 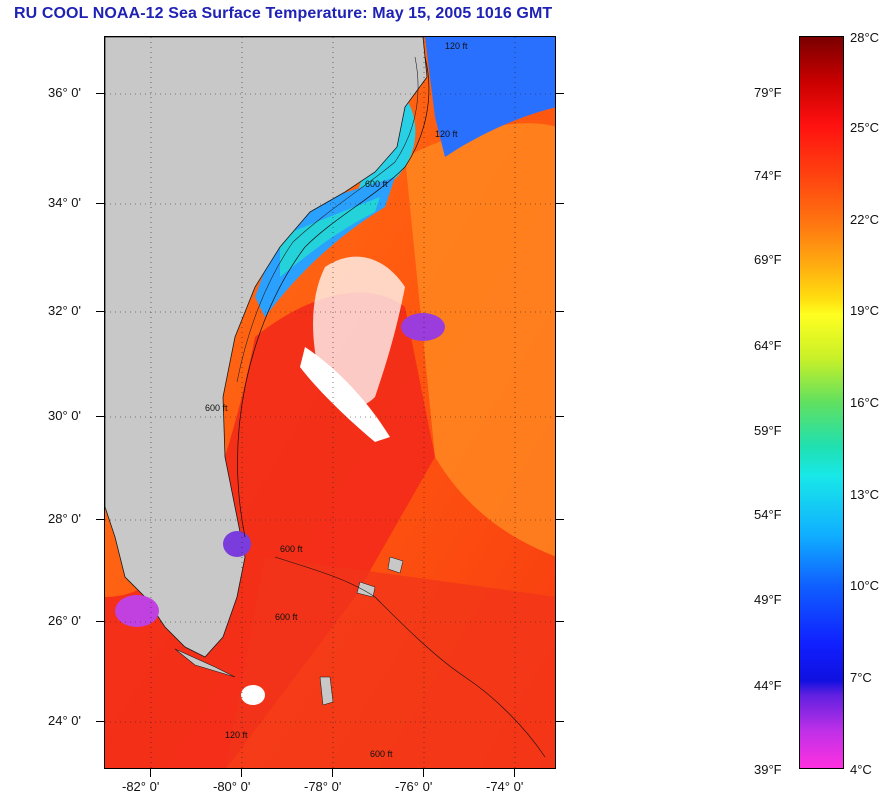 What do you see at coordinates (865, 37) in the screenshot?
I see `colorbar-c-label: 28°C` at bounding box center [865, 37].